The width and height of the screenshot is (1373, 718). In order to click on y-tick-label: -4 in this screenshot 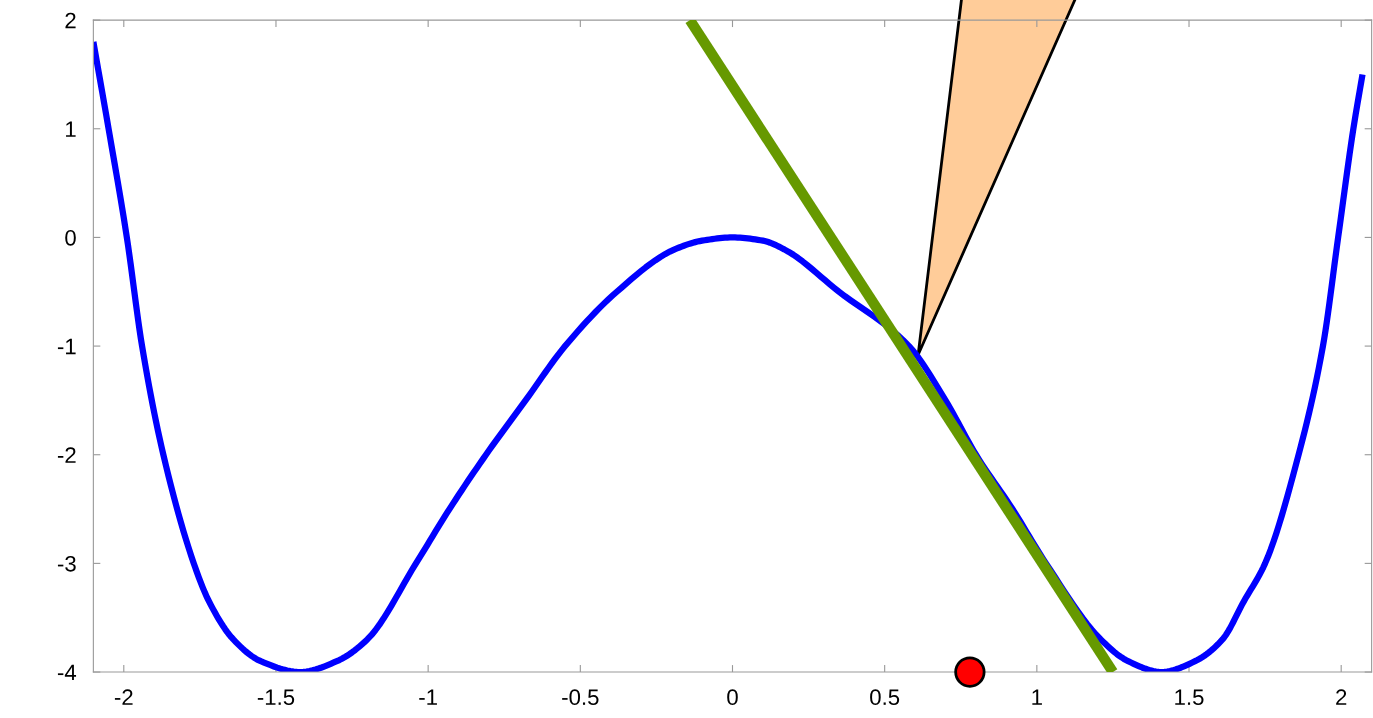, I will do `click(67, 672)`.